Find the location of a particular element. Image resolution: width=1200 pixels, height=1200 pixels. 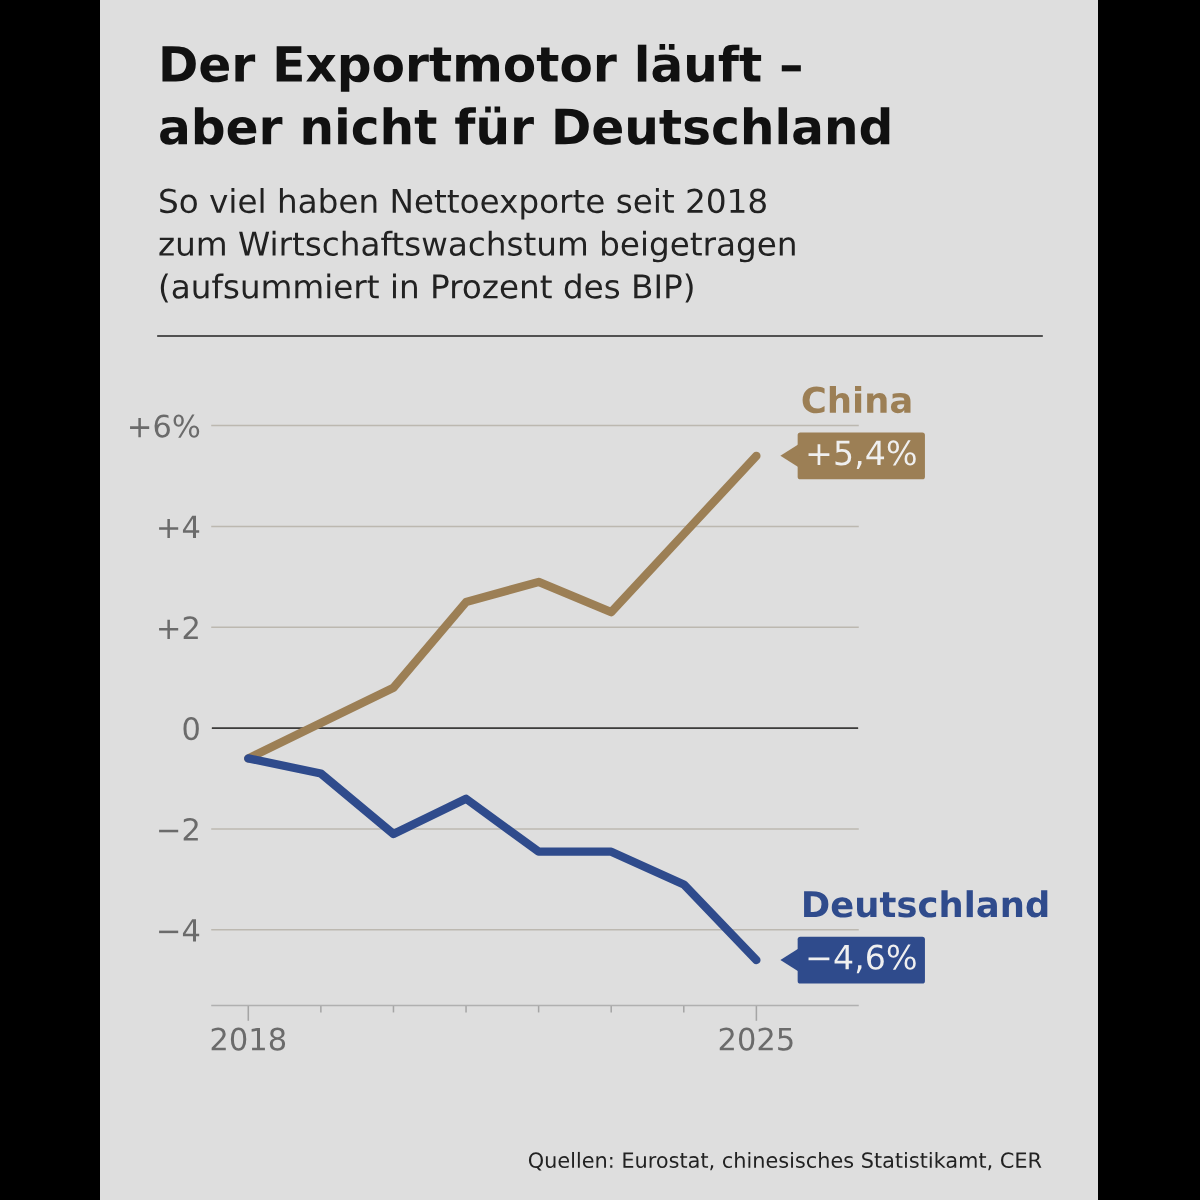

chart-subtitle: So viel haben Nettoexporte seit 2018 zum Wirtschaftswachstum beigetragen (aufsummiert in Prozent des BIP) is located at coordinates (477, 245).